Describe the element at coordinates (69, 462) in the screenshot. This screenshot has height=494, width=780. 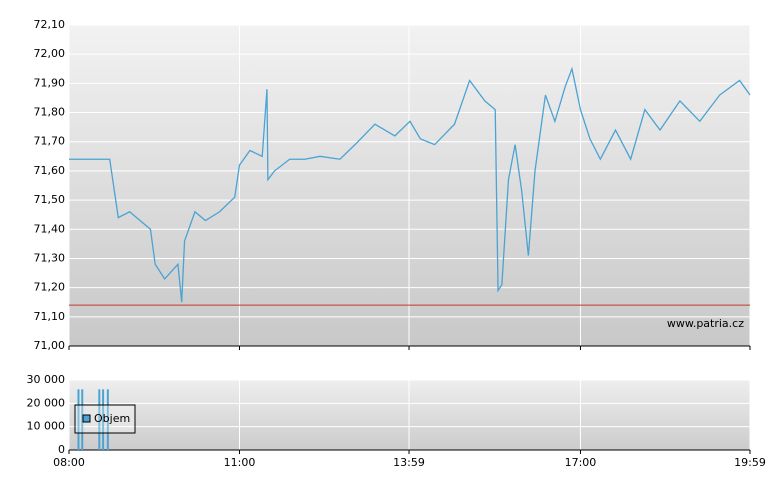
I see `x-tick-label: 08:00` at that location.